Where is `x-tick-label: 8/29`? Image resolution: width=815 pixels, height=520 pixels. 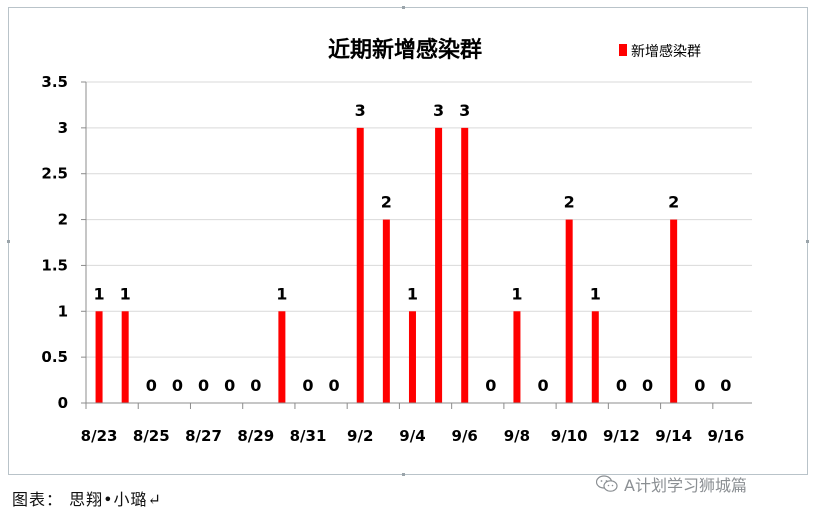
x-tick-label: 8/29 is located at coordinates (255, 436).